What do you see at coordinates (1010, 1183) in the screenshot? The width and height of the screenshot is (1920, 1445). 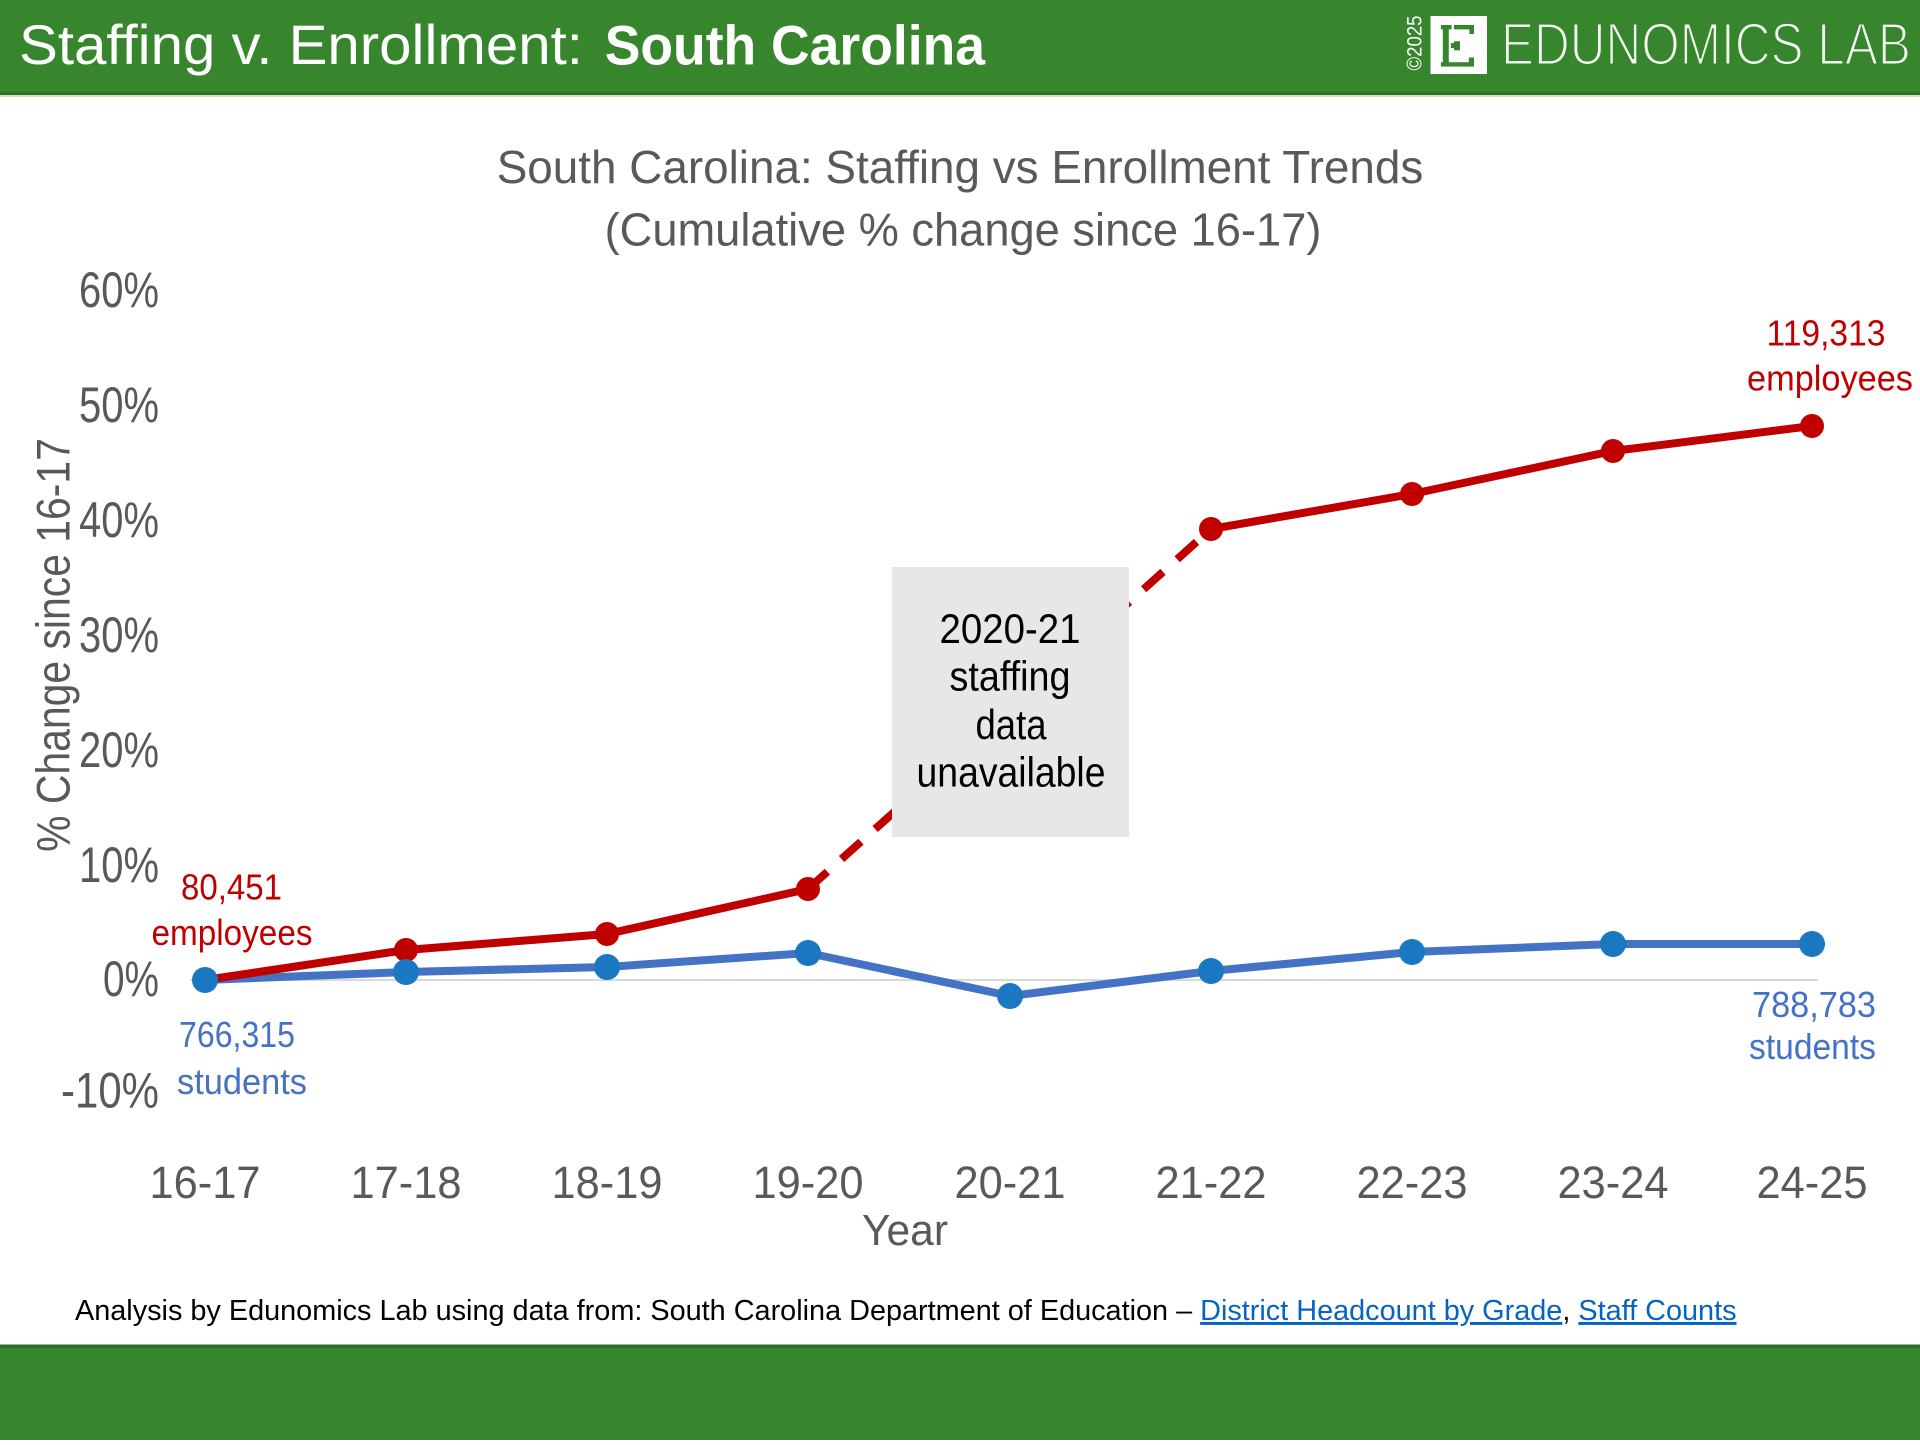 I see `svg-text: 20-21` at bounding box center [1010, 1183].